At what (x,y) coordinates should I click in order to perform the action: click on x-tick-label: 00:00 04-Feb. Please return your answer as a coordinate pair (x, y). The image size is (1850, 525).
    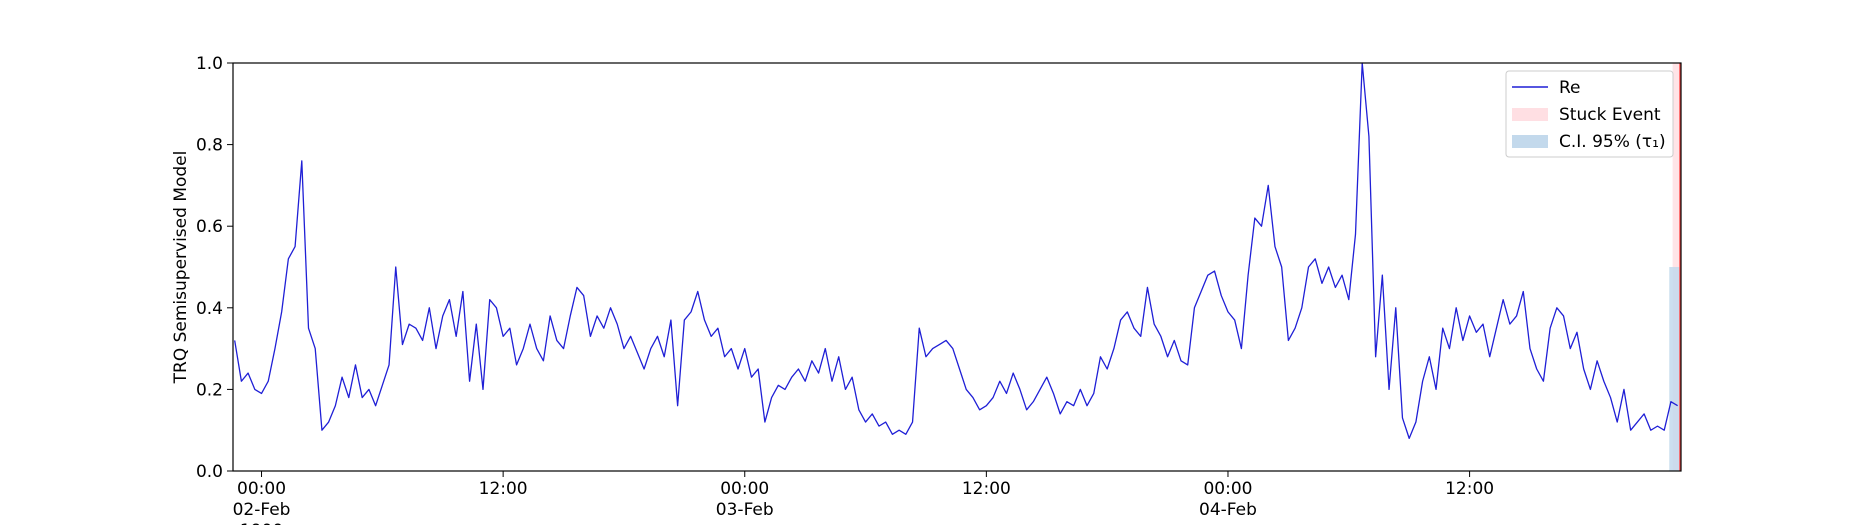
    Looking at the image, I should click on (1228, 499).